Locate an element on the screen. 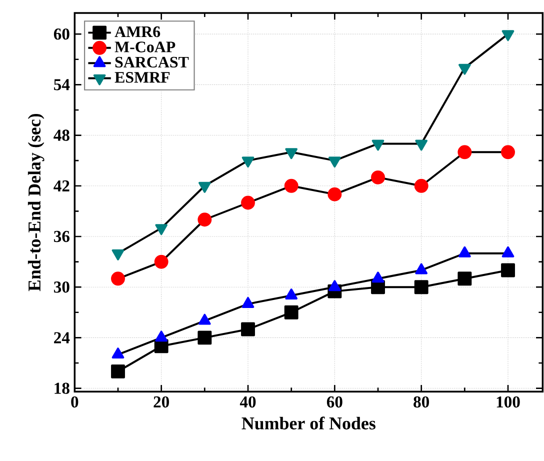  y-tick-label: 36 is located at coordinates (62, 236).